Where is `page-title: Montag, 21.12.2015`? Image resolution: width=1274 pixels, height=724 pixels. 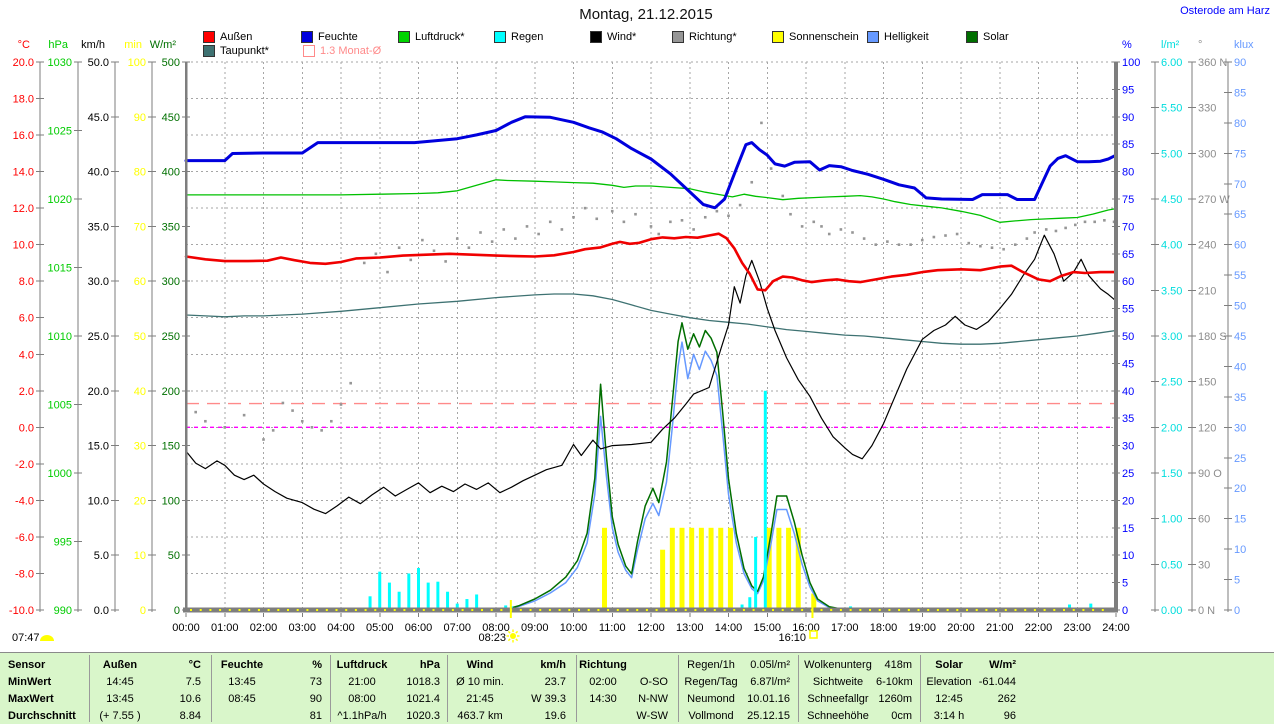 page-title: Montag, 21.12.2015 is located at coordinates (646, 14).